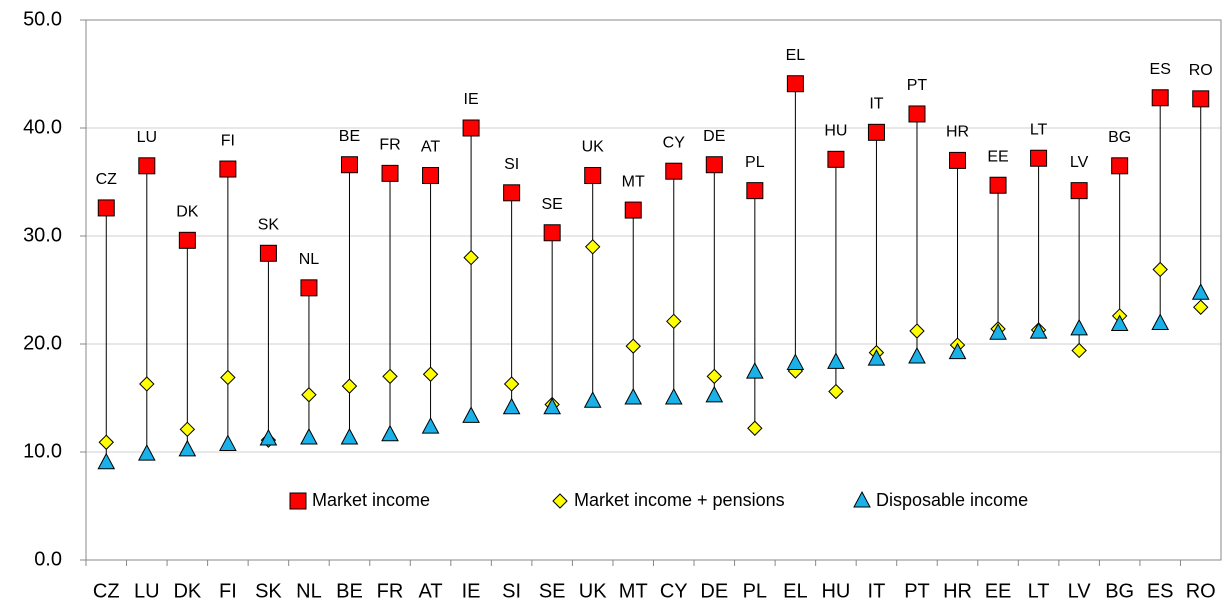 The width and height of the screenshot is (1223, 605). Describe the element at coordinates (1119, 137) in the screenshot. I see `point-label: BG` at that location.